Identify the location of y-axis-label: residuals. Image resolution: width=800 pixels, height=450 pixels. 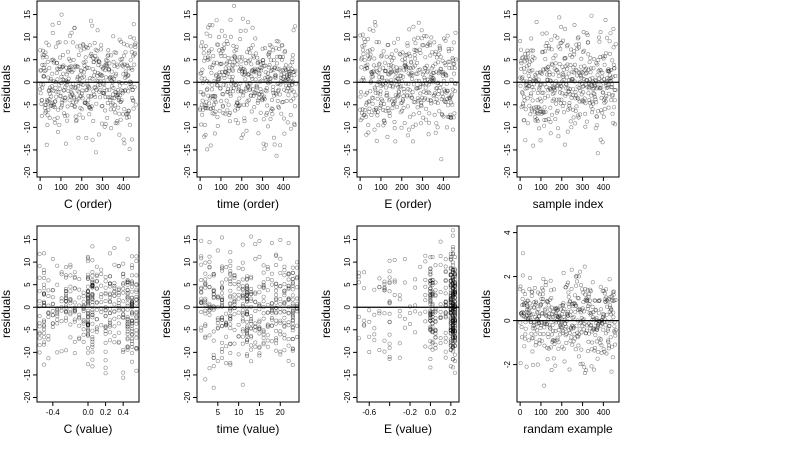
(6, 89).